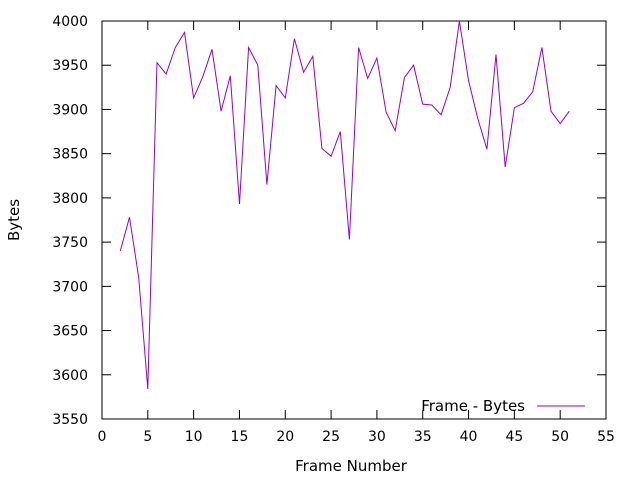  Describe the element at coordinates (70, 199) in the screenshot. I see `y-tick-label: 3800` at that location.